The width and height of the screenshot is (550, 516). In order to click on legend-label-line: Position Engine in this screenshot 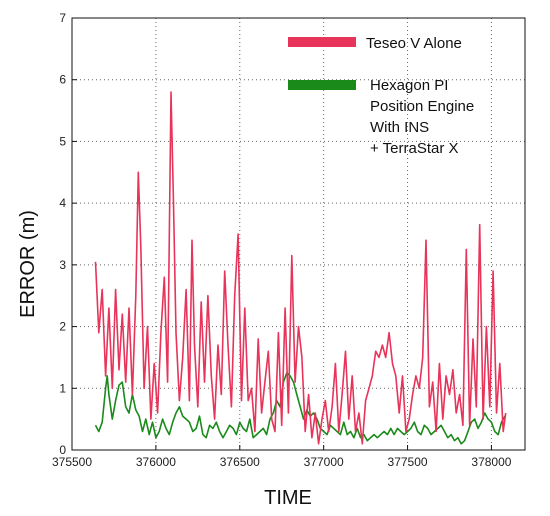, I will do `click(422, 106)`.